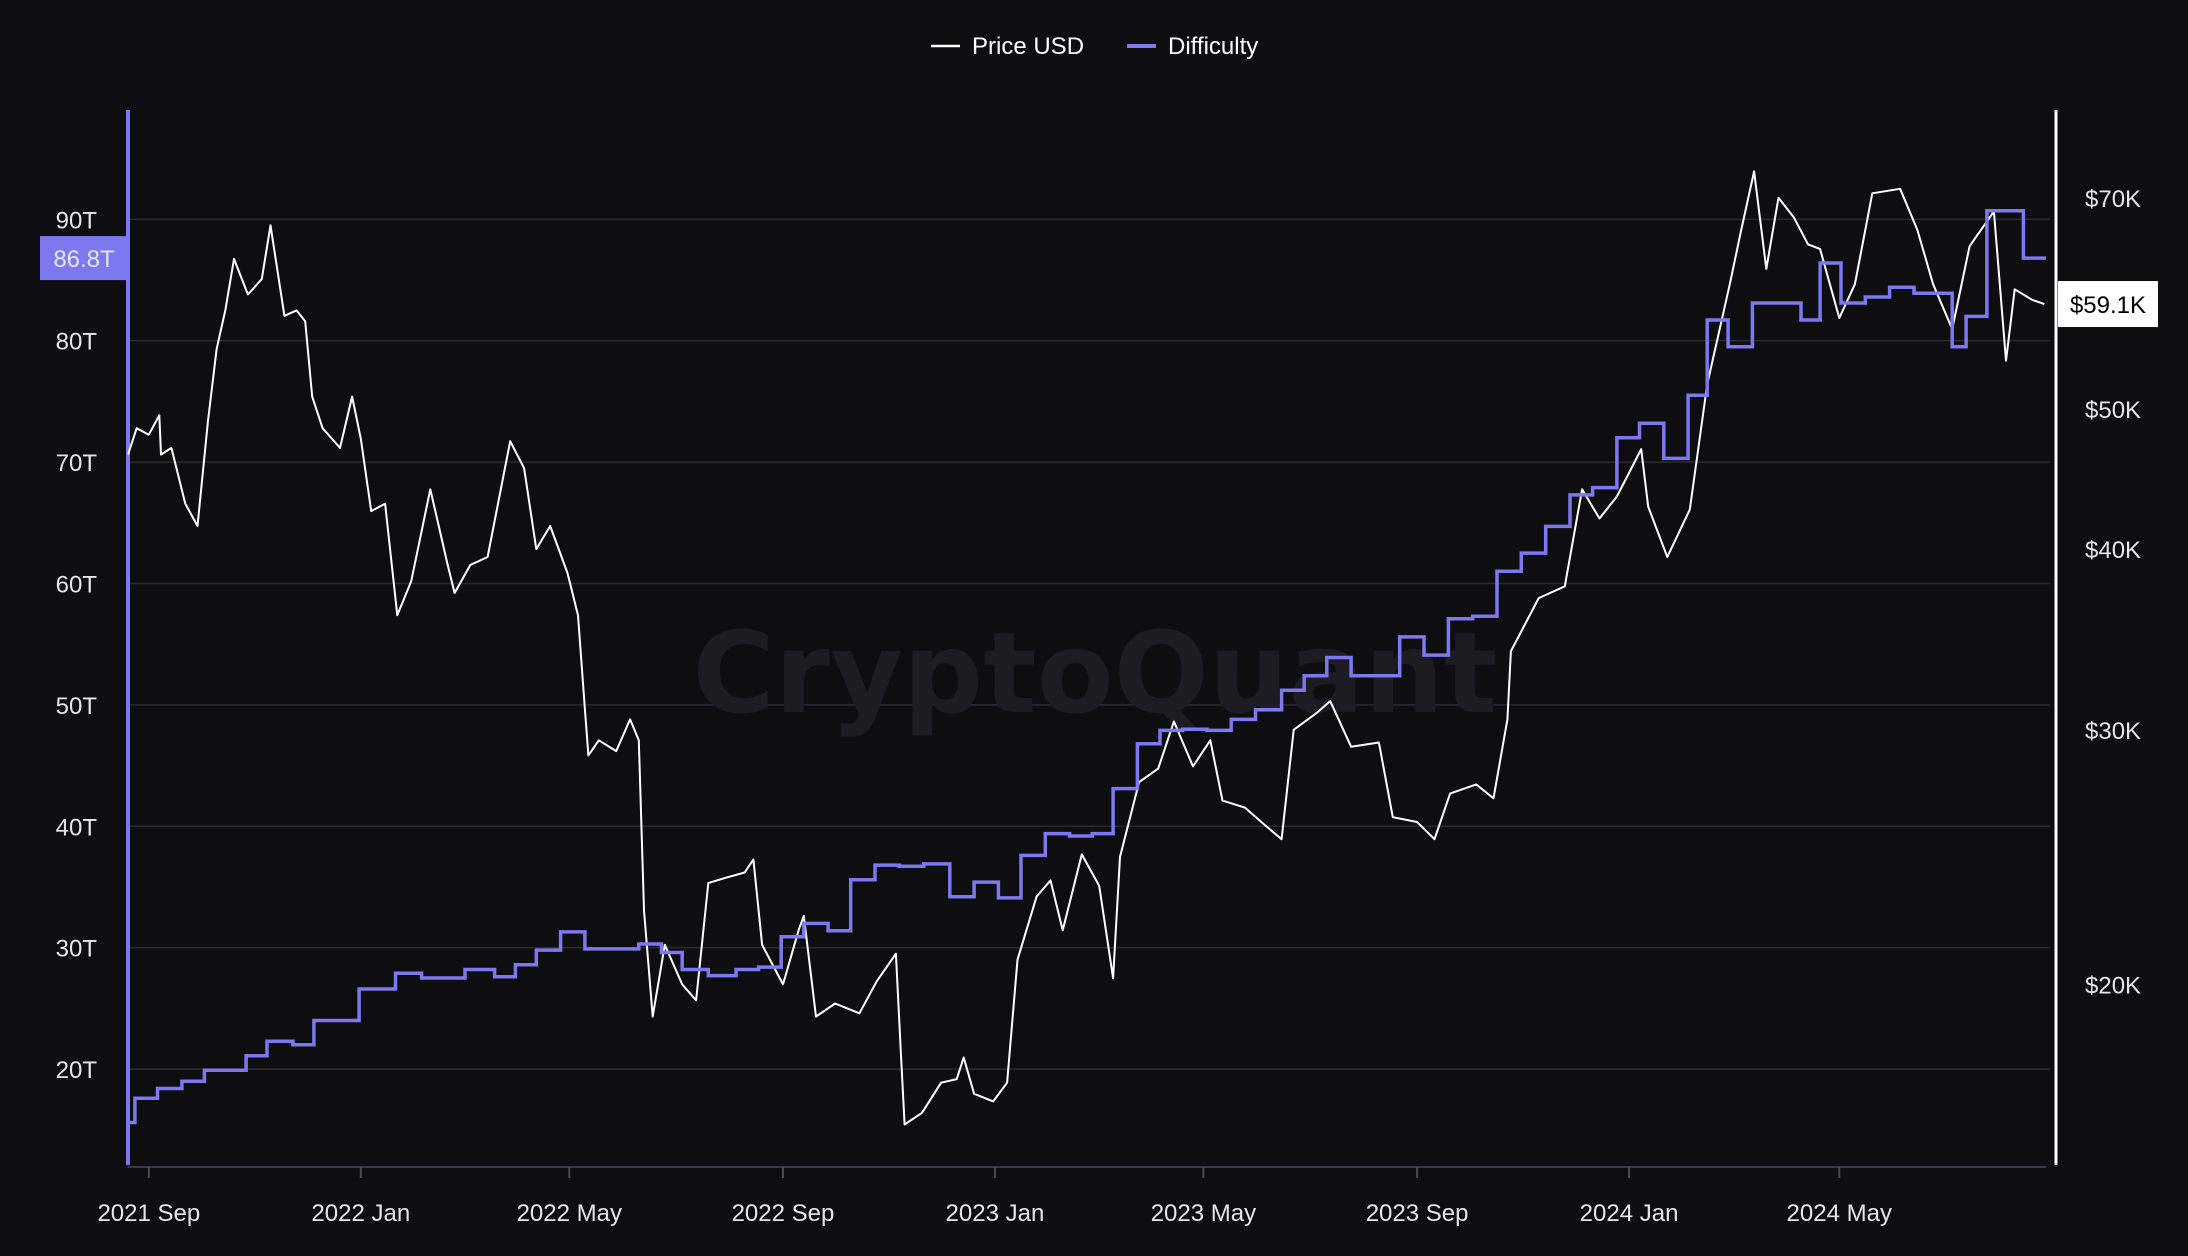 This screenshot has width=2188, height=1256. What do you see at coordinates (1417, 1213) in the screenshot?
I see `x-tick-label-2023-Sep: 2023 Sep` at bounding box center [1417, 1213].